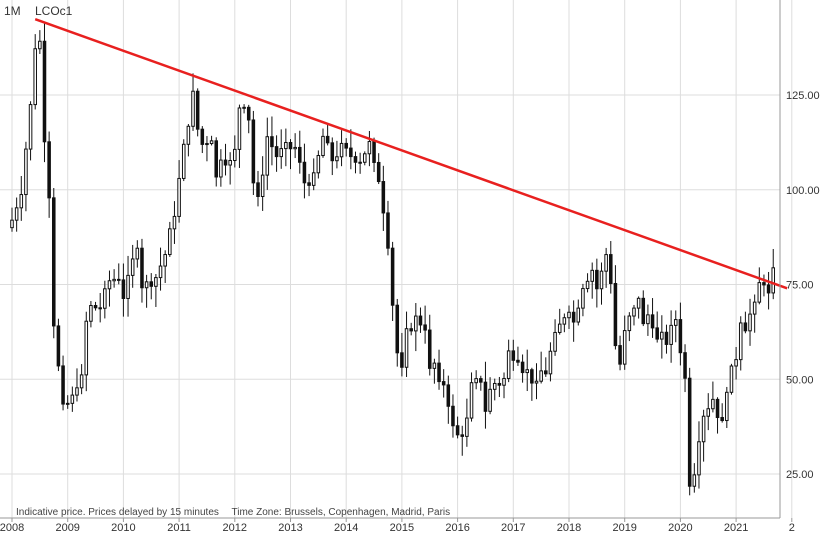  I want to click on x-tick-label: 2019, so click(624, 528).